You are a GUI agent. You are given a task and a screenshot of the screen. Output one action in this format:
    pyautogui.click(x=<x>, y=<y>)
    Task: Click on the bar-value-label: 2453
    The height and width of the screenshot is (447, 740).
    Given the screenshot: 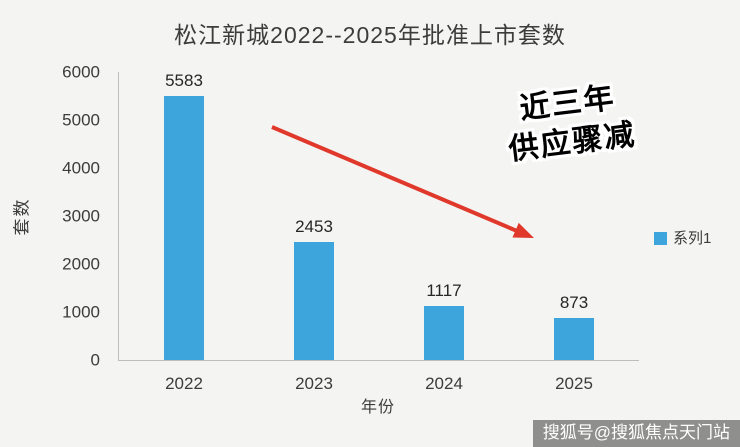 What is the action you would take?
    pyautogui.click(x=314, y=227)
    